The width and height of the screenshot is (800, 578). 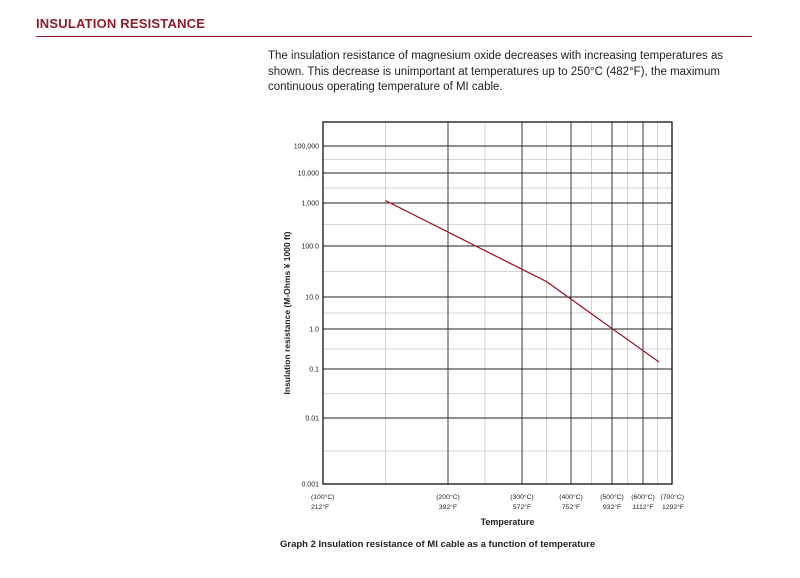 I want to click on x-tick-label-fahrenheit: 572°F, so click(x=522, y=507).